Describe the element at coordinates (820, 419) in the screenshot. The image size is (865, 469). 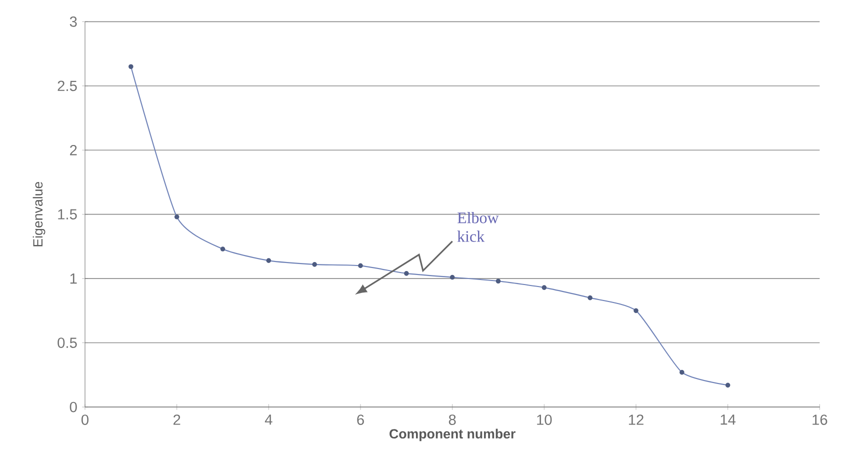
I see `x-tick-label: 16` at that location.